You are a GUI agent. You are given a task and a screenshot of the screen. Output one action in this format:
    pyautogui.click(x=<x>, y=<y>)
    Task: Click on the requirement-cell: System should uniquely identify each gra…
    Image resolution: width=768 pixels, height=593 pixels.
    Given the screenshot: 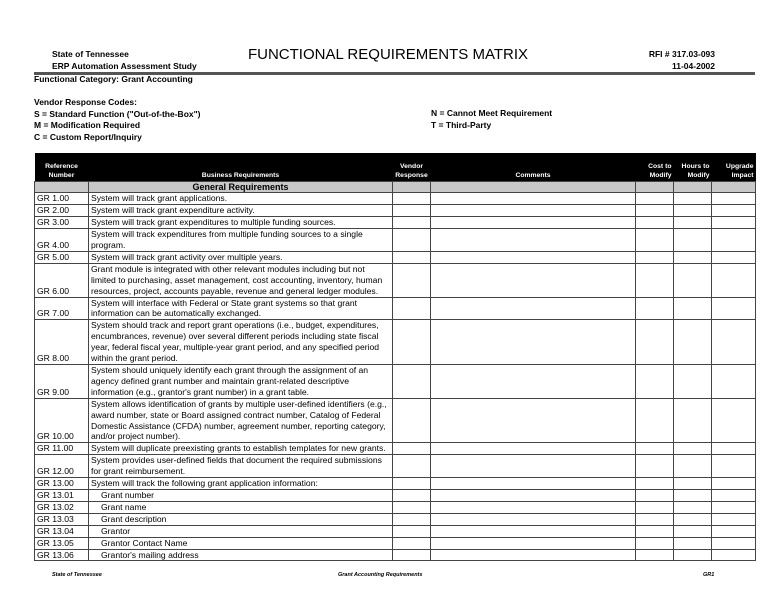 What is the action you would take?
    pyautogui.click(x=240, y=381)
    